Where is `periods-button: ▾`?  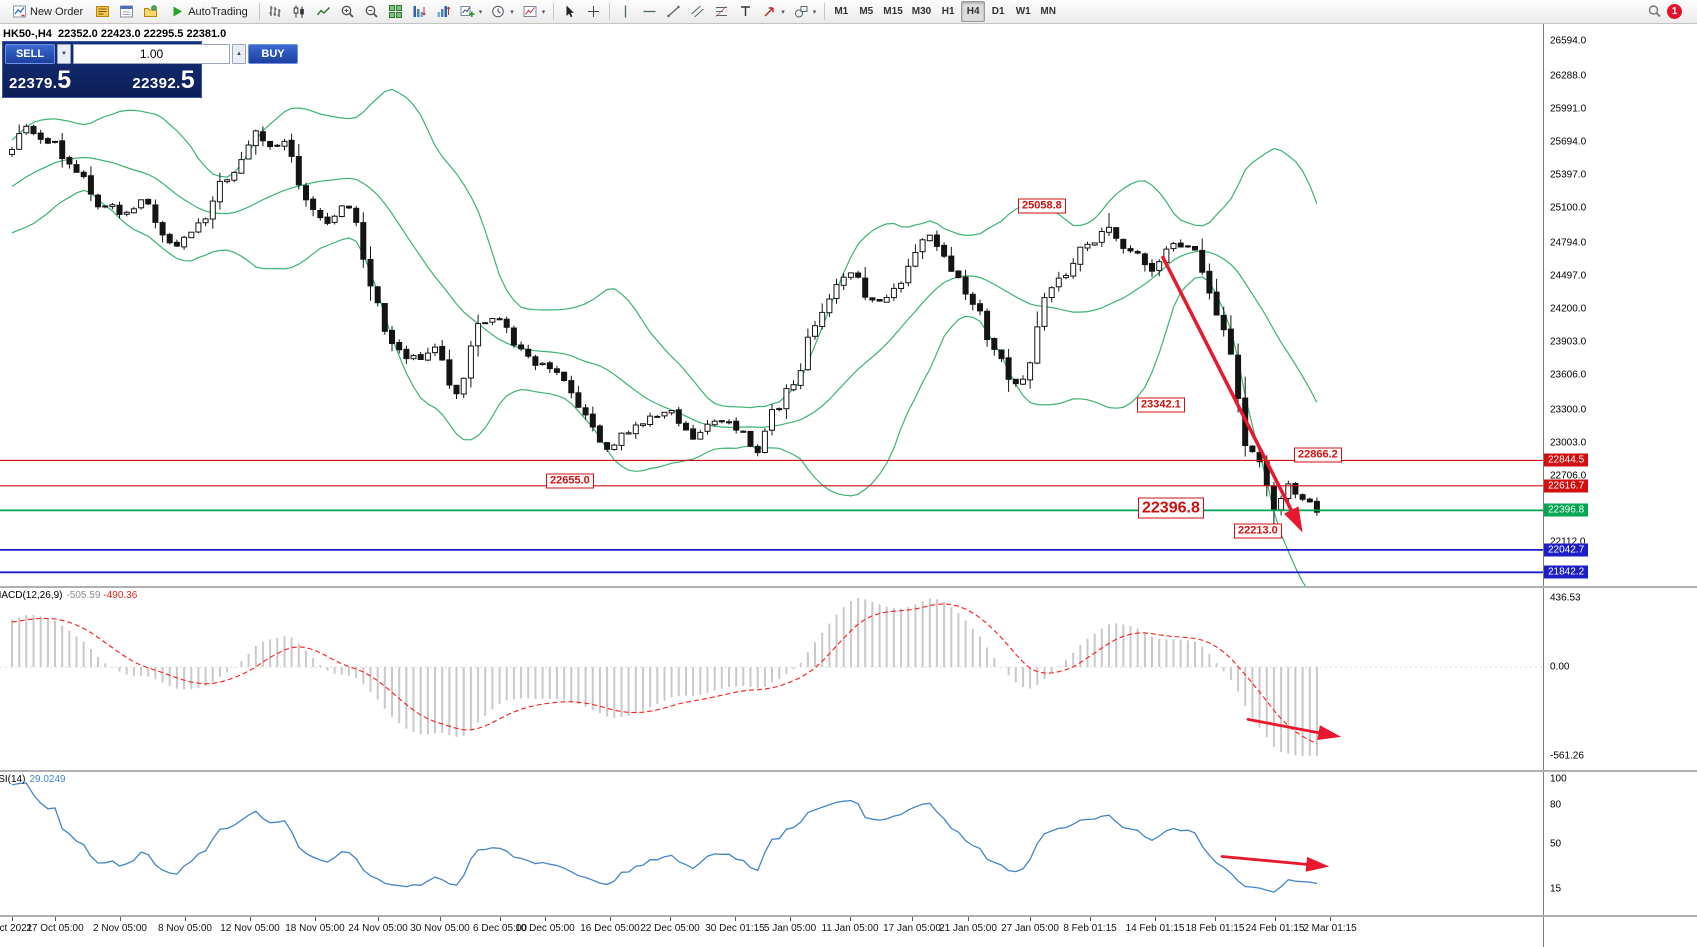
periods-button: ▾ is located at coordinates (502, 11).